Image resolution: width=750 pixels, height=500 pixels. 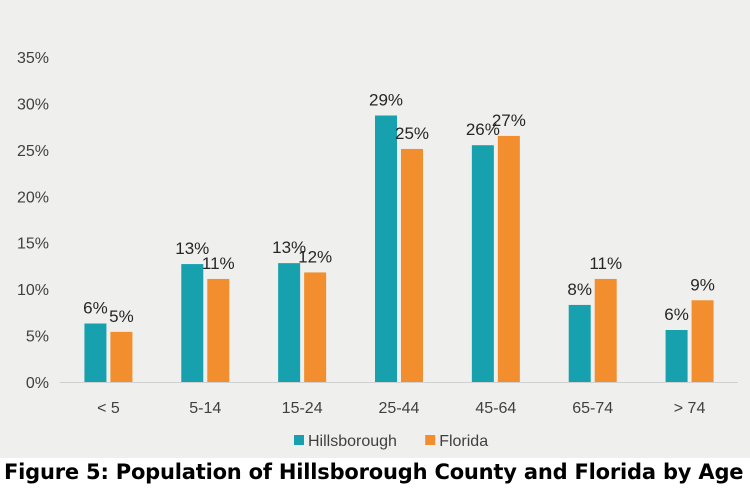 I want to click on y-tick-label: 25%, so click(x=33, y=151).